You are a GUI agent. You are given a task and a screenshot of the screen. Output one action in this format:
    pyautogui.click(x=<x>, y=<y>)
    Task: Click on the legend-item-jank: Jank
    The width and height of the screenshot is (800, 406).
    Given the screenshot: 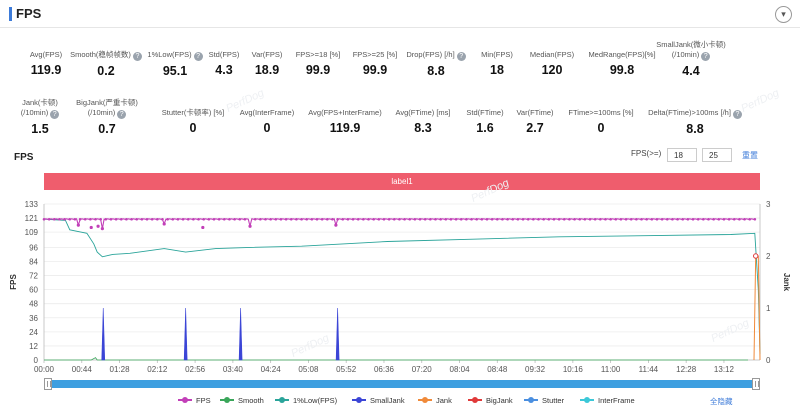 What is the action you would take?
    pyautogui.click(x=435, y=400)
    